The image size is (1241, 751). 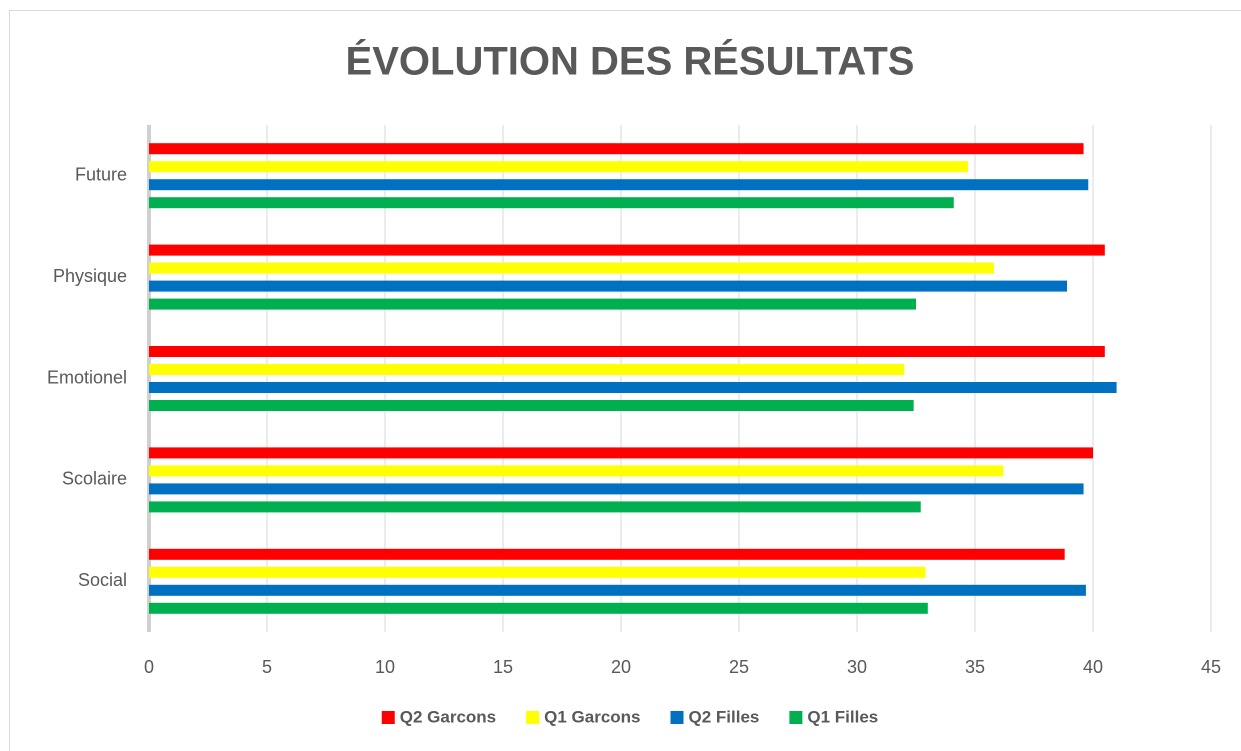 What do you see at coordinates (842, 716) in the screenshot?
I see `legend-label: Q1 Filles` at bounding box center [842, 716].